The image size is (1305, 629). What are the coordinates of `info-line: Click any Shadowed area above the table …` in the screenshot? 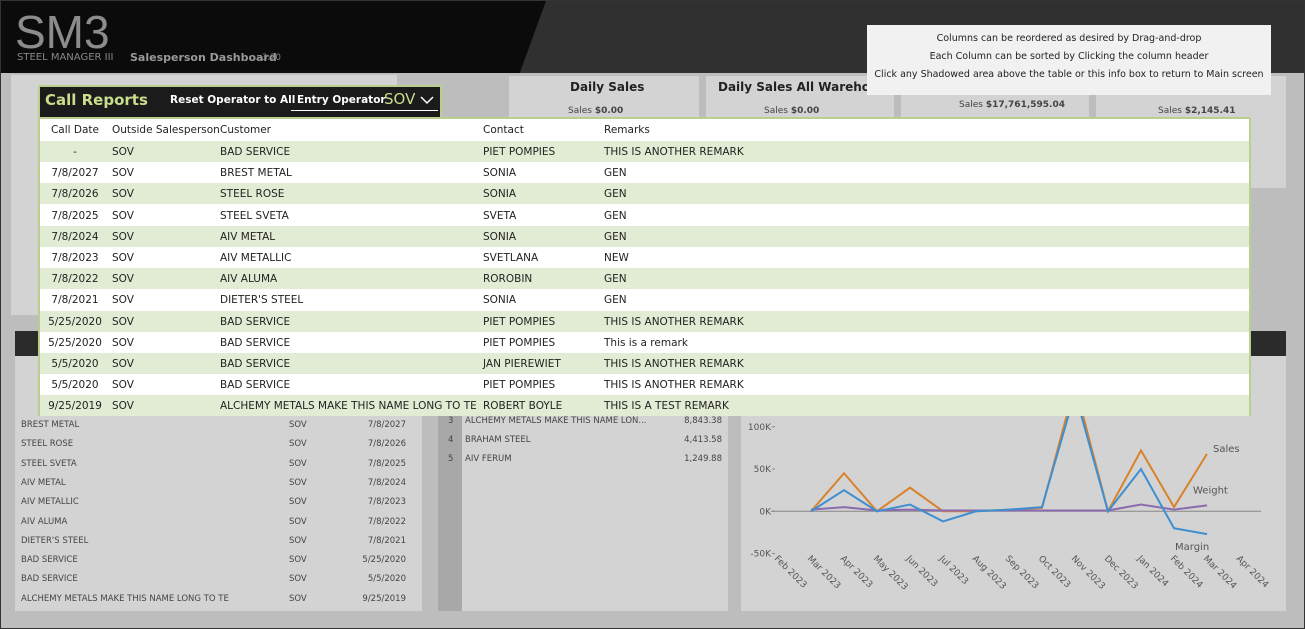 It's located at (1069, 74).